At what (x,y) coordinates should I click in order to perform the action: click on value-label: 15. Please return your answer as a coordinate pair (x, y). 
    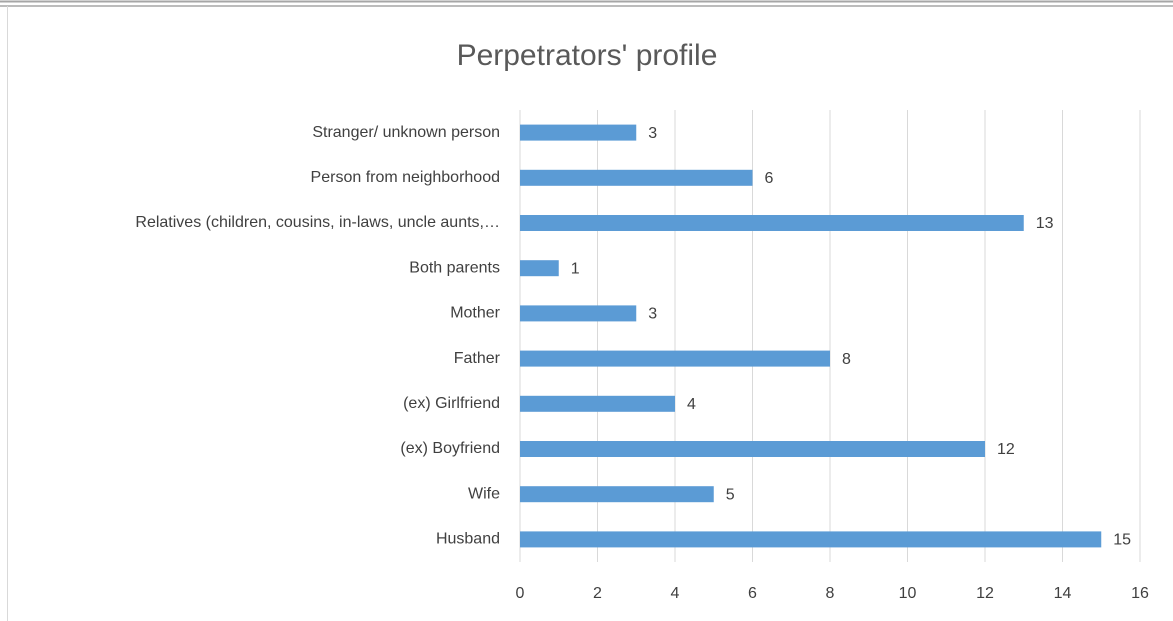
    Looking at the image, I should click on (1122, 540).